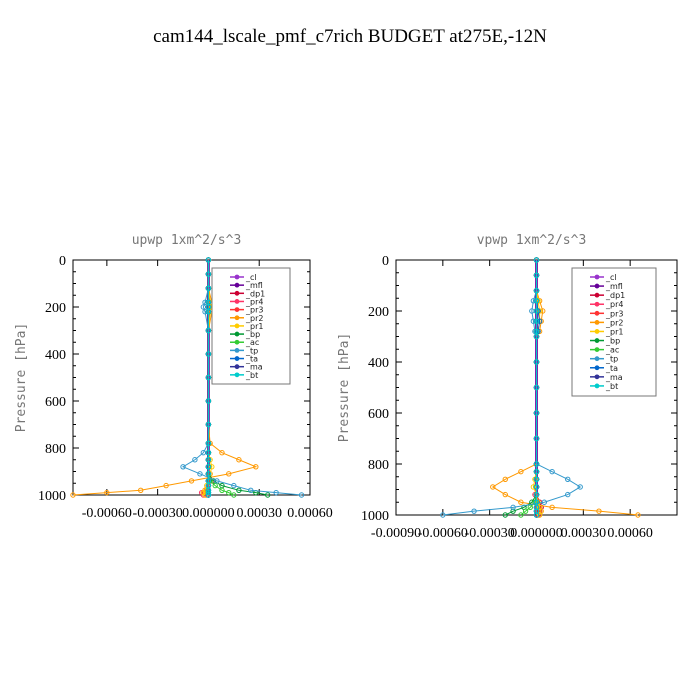  What do you see at coordinates (254, 301) in the screenshot?
I see `legend-label: _pr4` at bounding box center [254, 301].